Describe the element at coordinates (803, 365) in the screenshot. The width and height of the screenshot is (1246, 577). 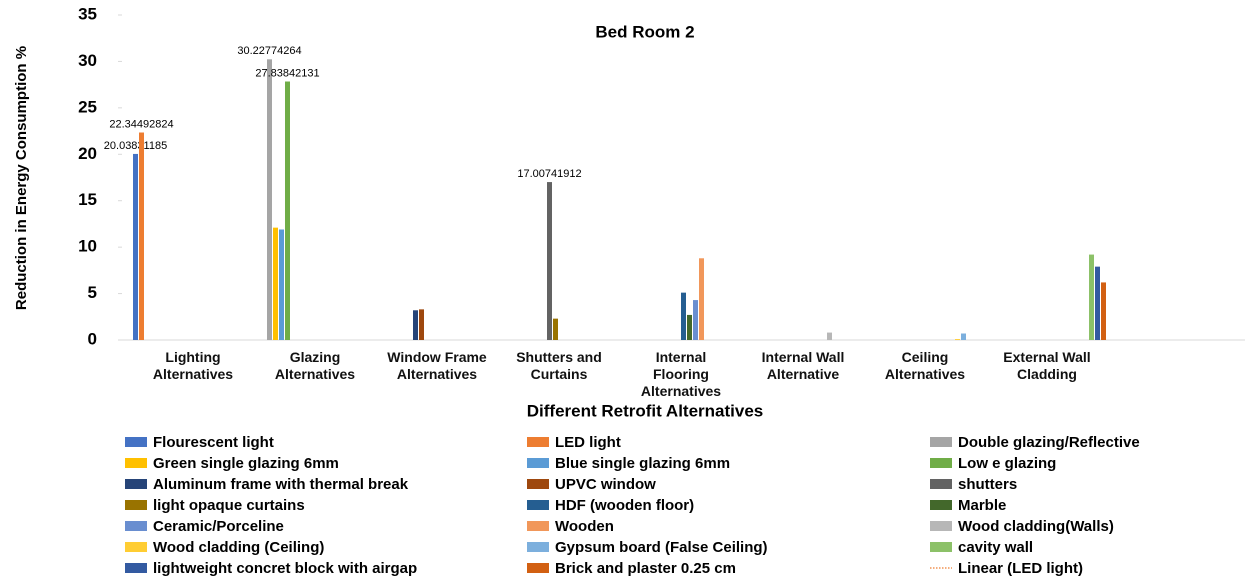
I see `x-tick-label: Internal Wall Alternative` at that location.